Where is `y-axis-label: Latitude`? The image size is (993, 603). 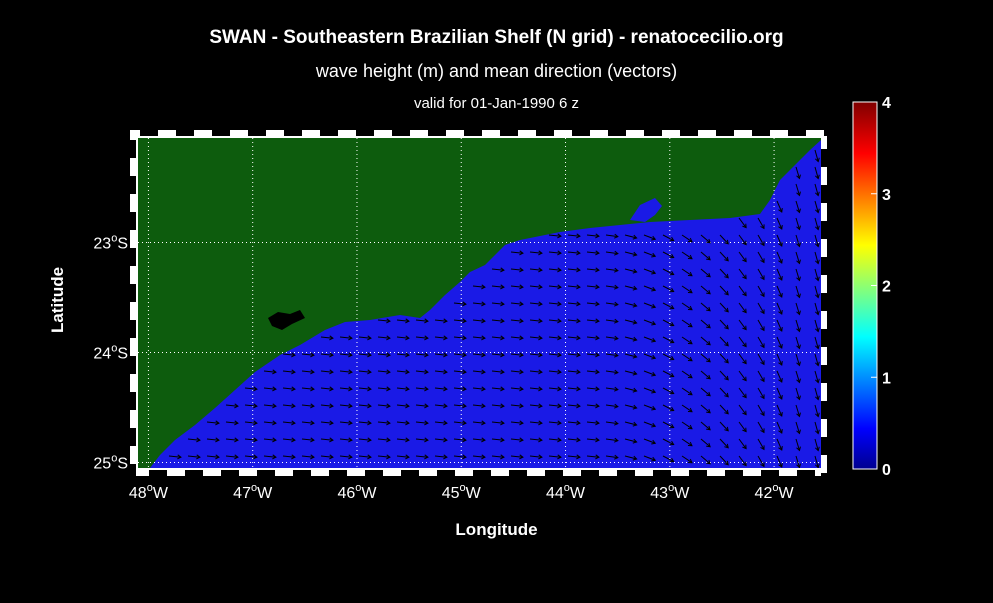 y-axis-label: Latitude is located at coordinates (57, 300).